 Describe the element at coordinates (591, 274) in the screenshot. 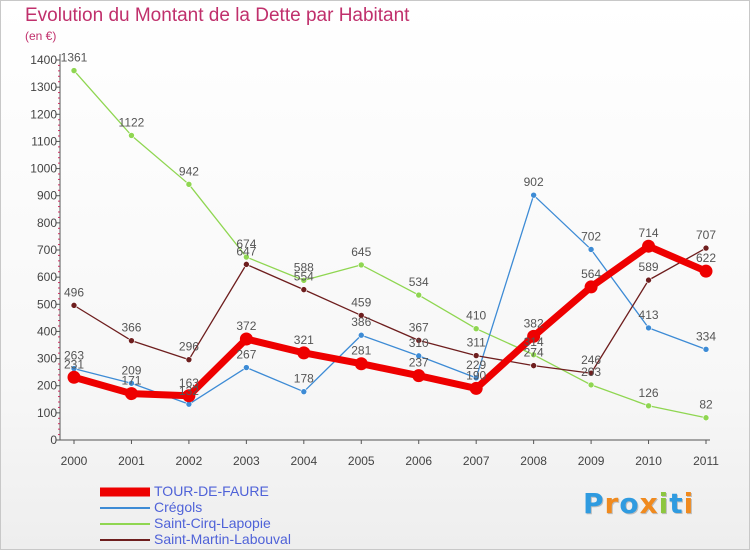

I see `data-label-tour-de-faure: 564` at that location.